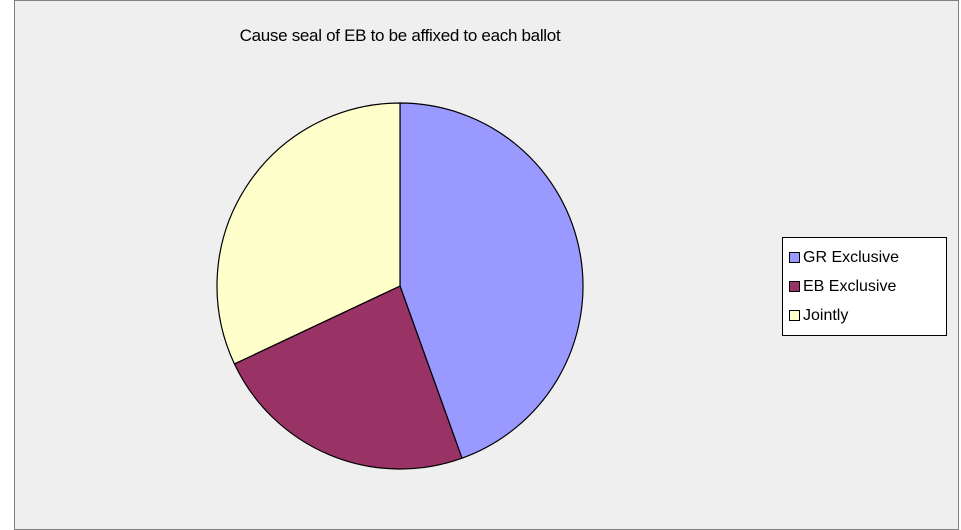  What do you see at coordinates (491, 280) in the screenshot?
I see `pie-slice-gr-exclusive` at bounding box center [491, 280].